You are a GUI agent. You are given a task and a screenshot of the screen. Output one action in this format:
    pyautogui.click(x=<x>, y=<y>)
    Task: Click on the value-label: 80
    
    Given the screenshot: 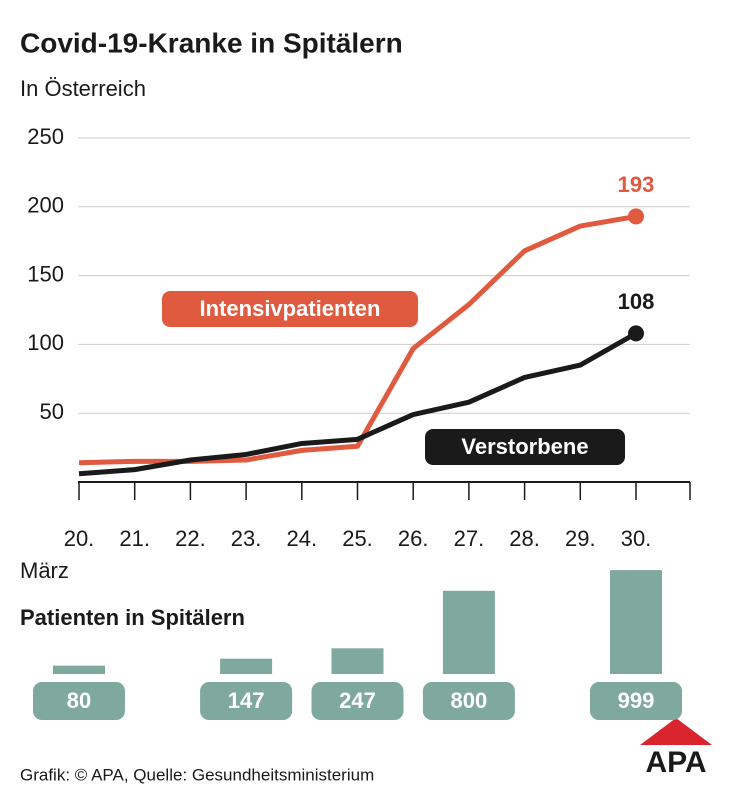 What is the action you would take?
    pyautogui.click(x=79, y=700)
    